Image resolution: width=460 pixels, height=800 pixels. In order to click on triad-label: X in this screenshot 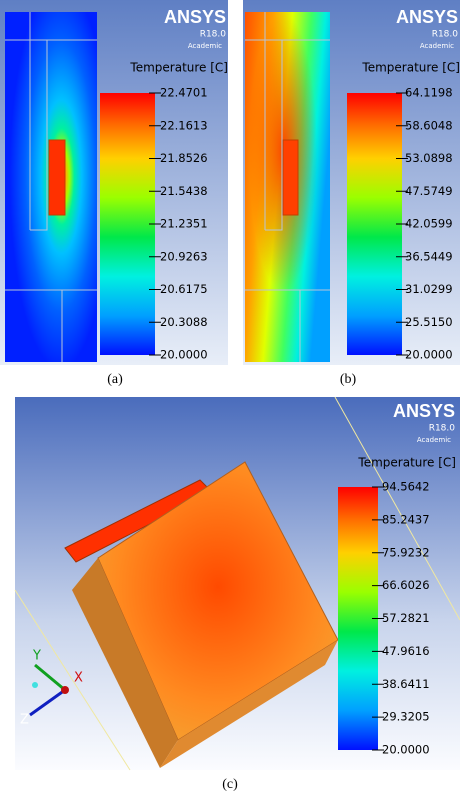, I will do `click(78, 678)`.